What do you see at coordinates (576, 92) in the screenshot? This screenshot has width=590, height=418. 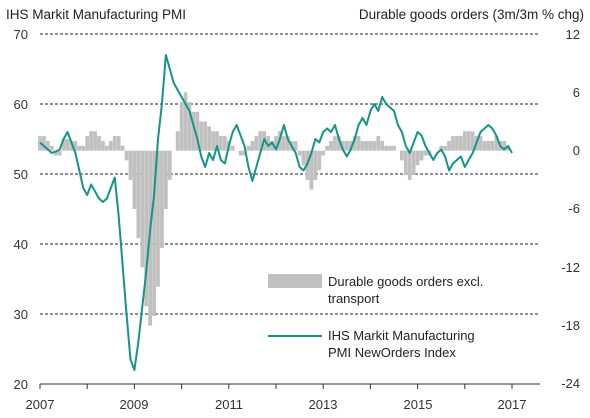 I see `right-tick-label: 6` at bounding box center [576, 92].